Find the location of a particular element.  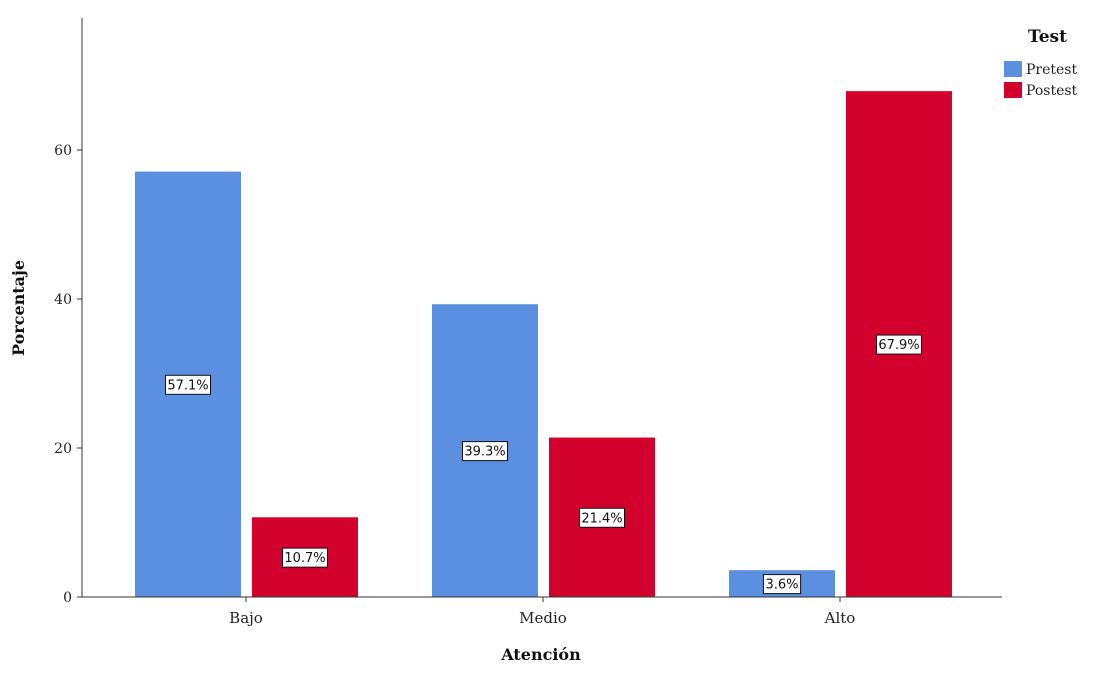

legend-label-pretest: Pretest is located at coordinates (1051, 70).